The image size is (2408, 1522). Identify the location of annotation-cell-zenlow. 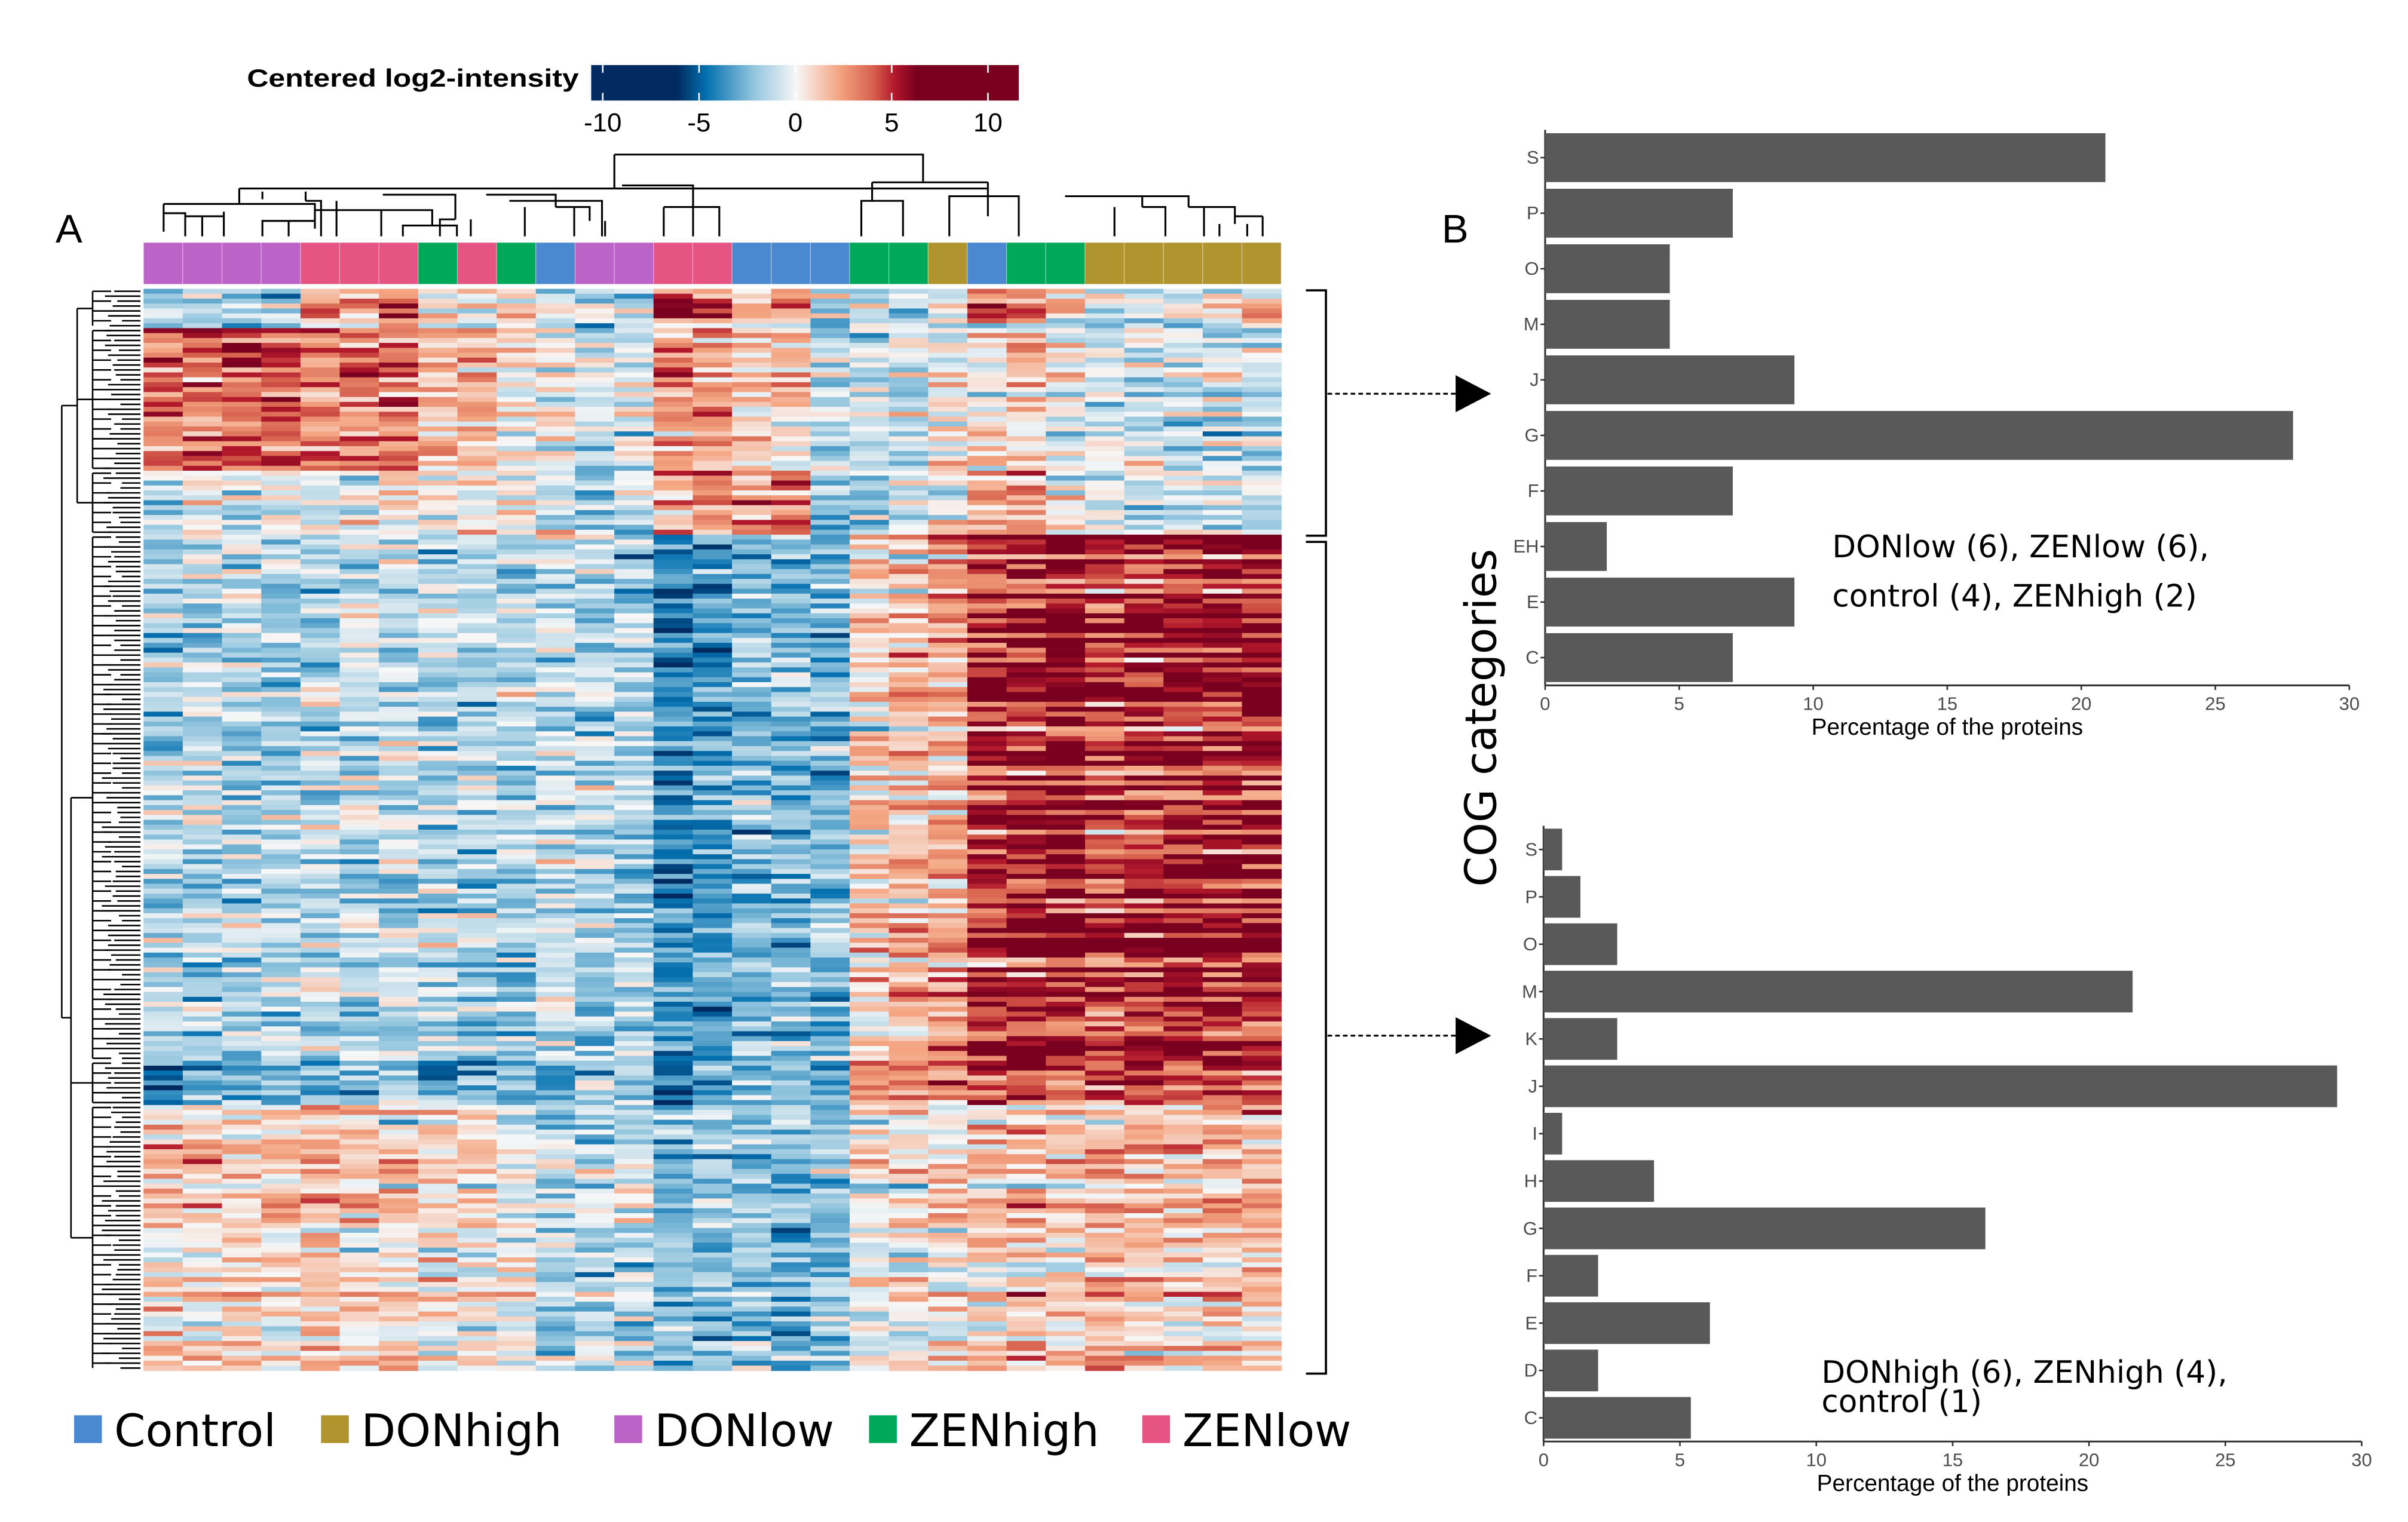
(477, 263).